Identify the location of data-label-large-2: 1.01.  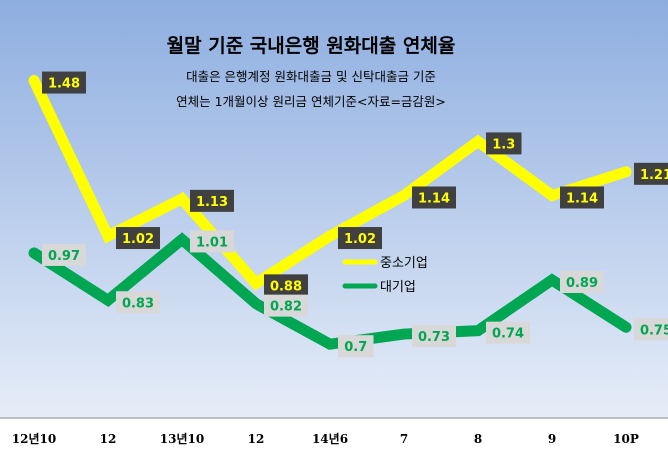
(212, 241).